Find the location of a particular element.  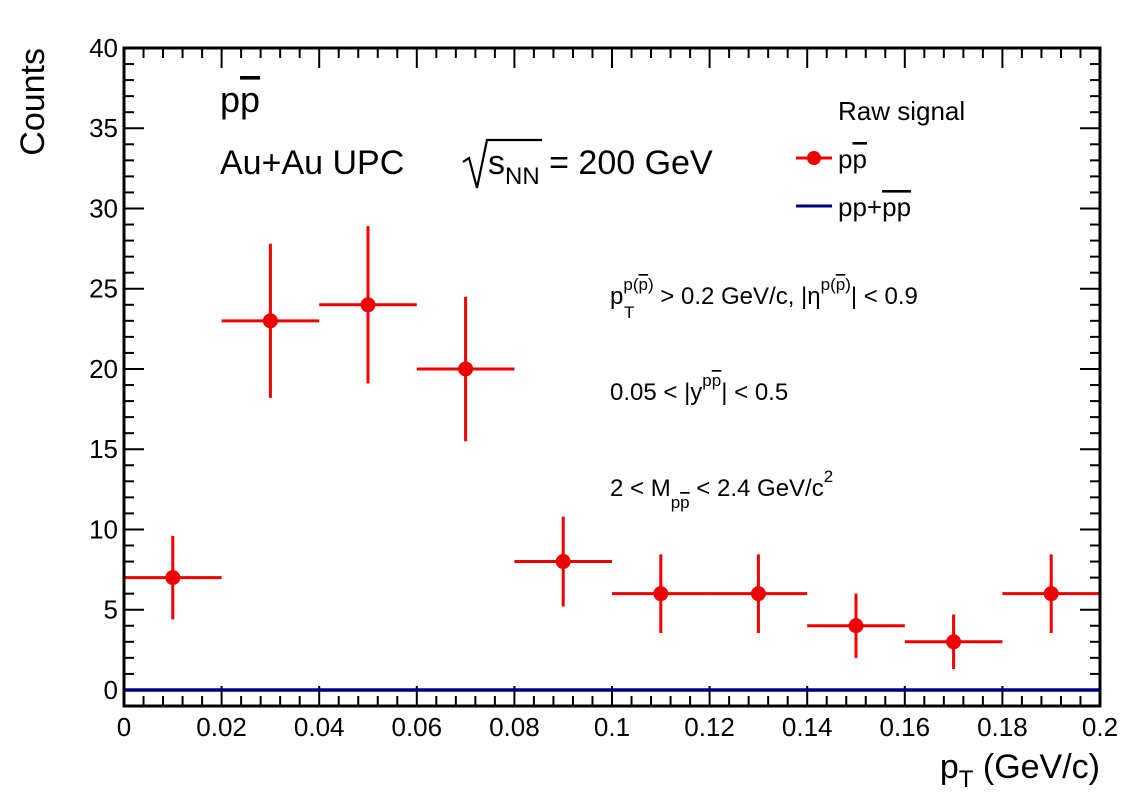

y-tick-label: 30 is located at coordinates (103, 208).